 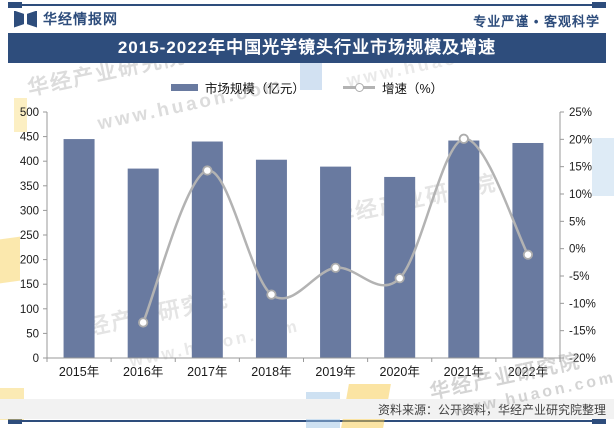 I want to click on x-axis-label: 2016年, so click(x=143, y=372).